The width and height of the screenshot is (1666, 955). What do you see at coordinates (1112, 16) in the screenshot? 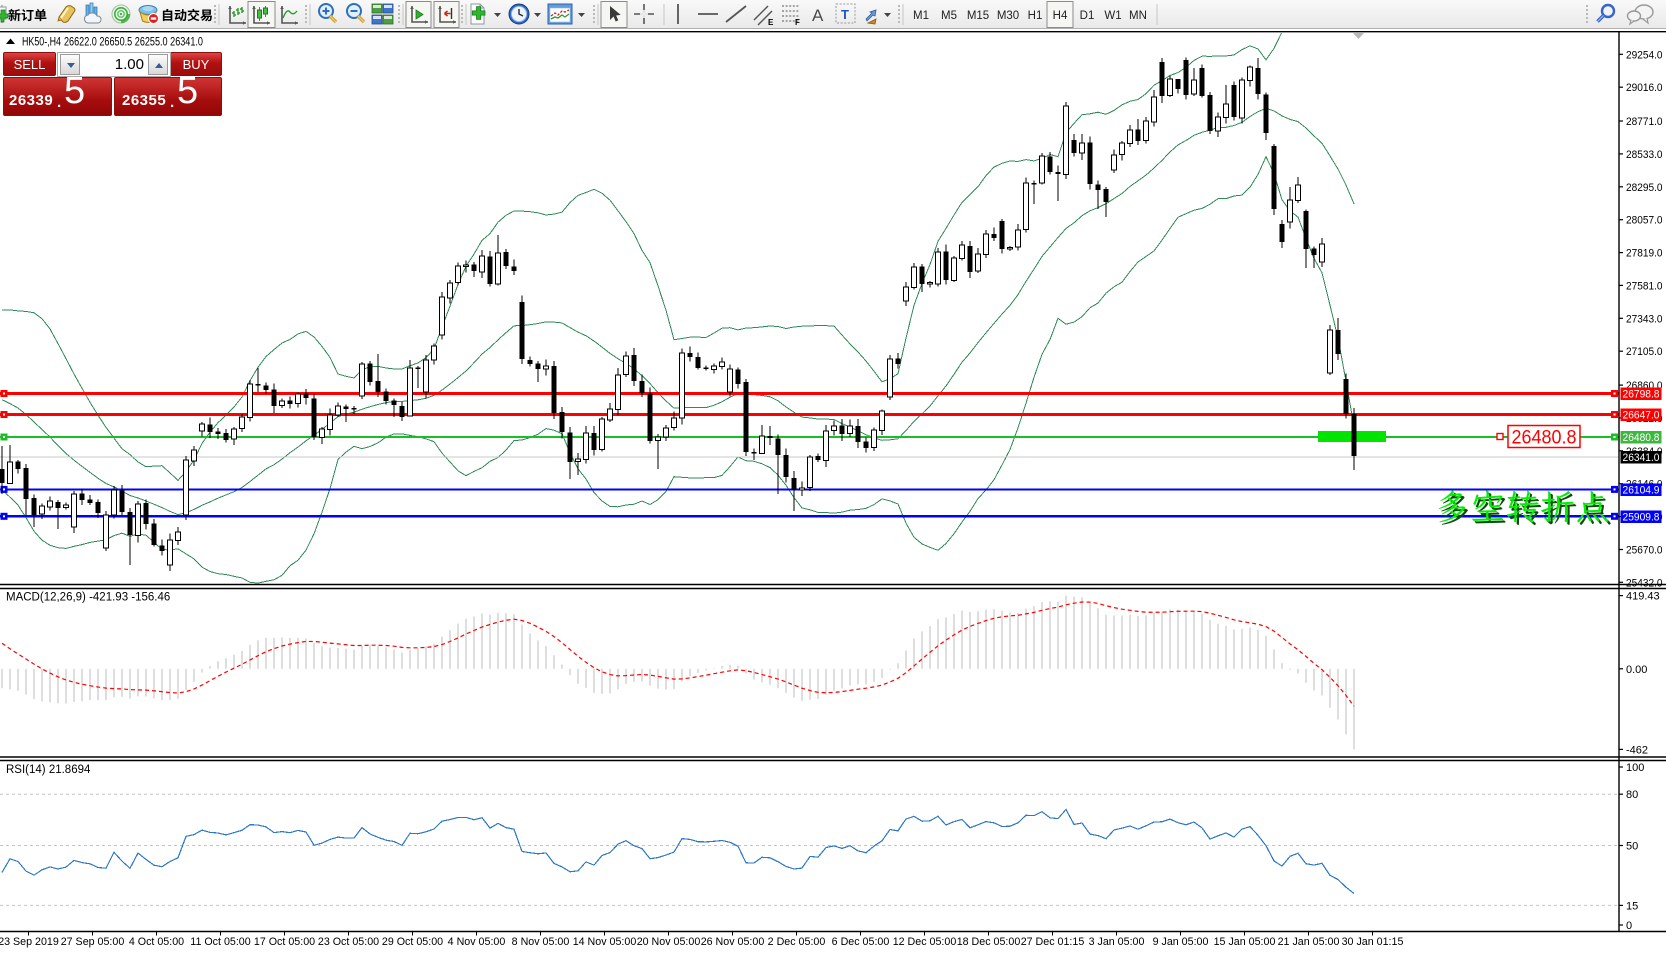
I see `svg-text: W1` at bounding box center [1112, 16].